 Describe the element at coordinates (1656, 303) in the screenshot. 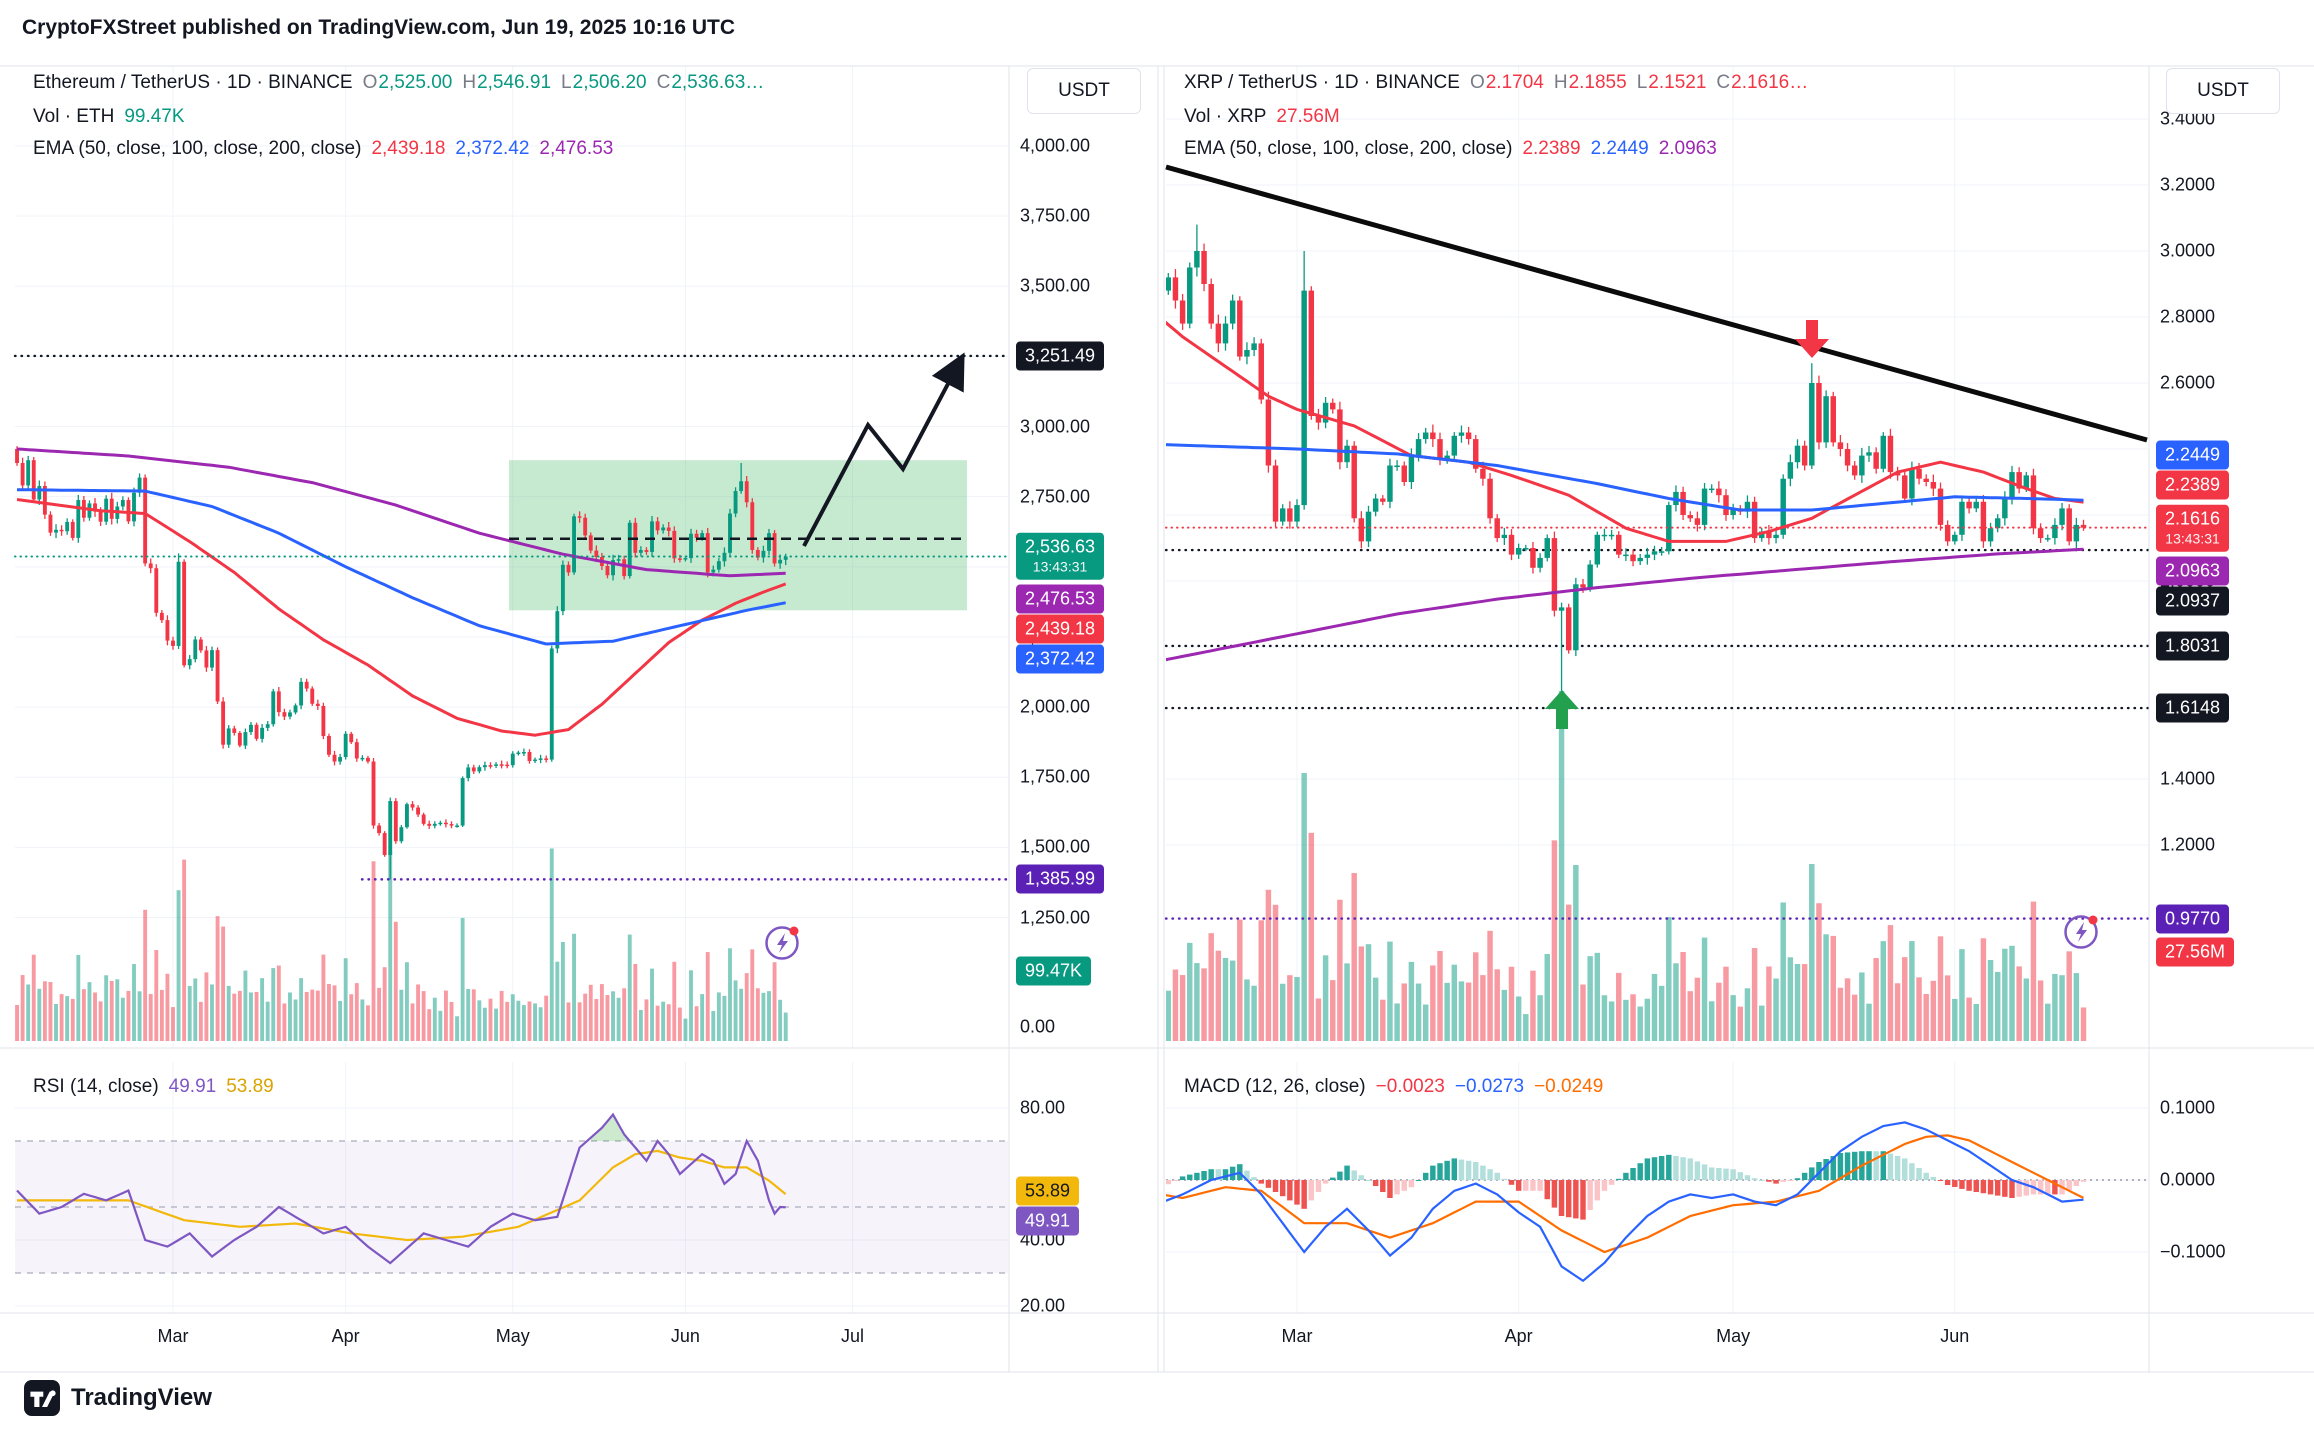

I see `trendline` at that location.